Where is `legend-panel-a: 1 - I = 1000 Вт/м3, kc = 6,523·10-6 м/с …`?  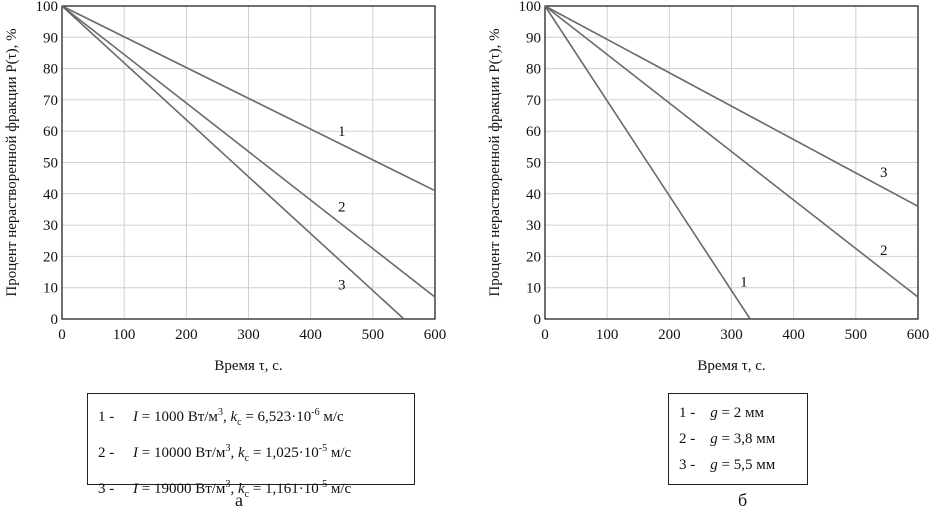
legend-panel-a: 1 - I = 1000 Вт/м3, kc = 6,523·10-6 м/с … is located at coordinates (251, 446).